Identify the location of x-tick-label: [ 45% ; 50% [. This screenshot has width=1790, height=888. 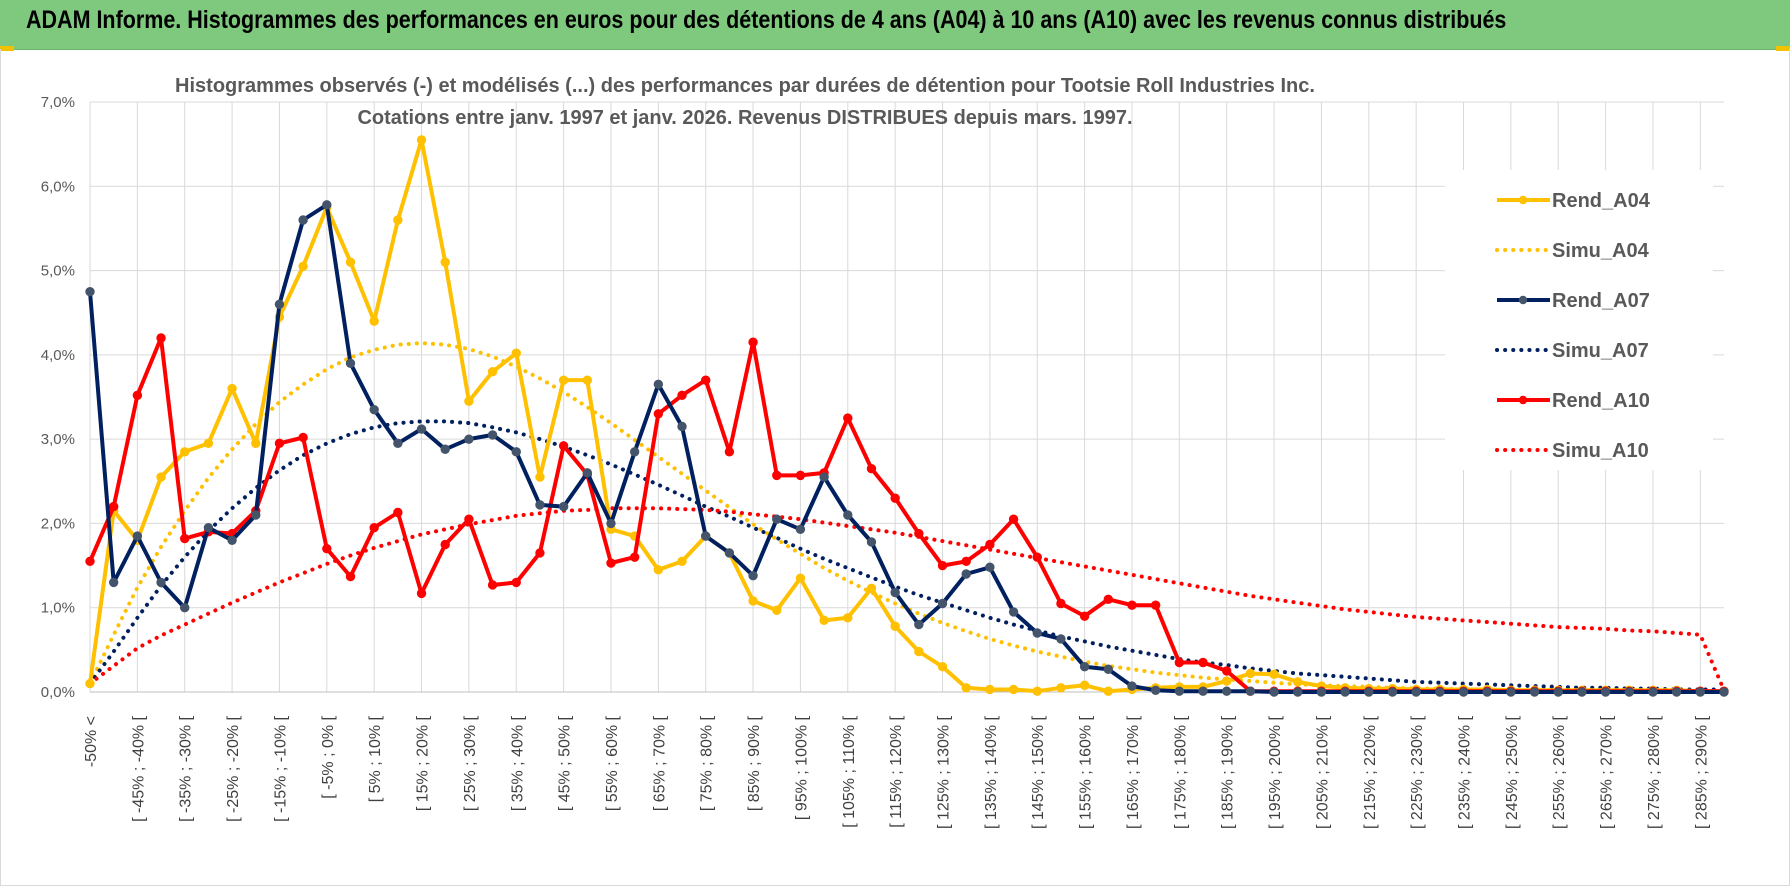
(565, 763).